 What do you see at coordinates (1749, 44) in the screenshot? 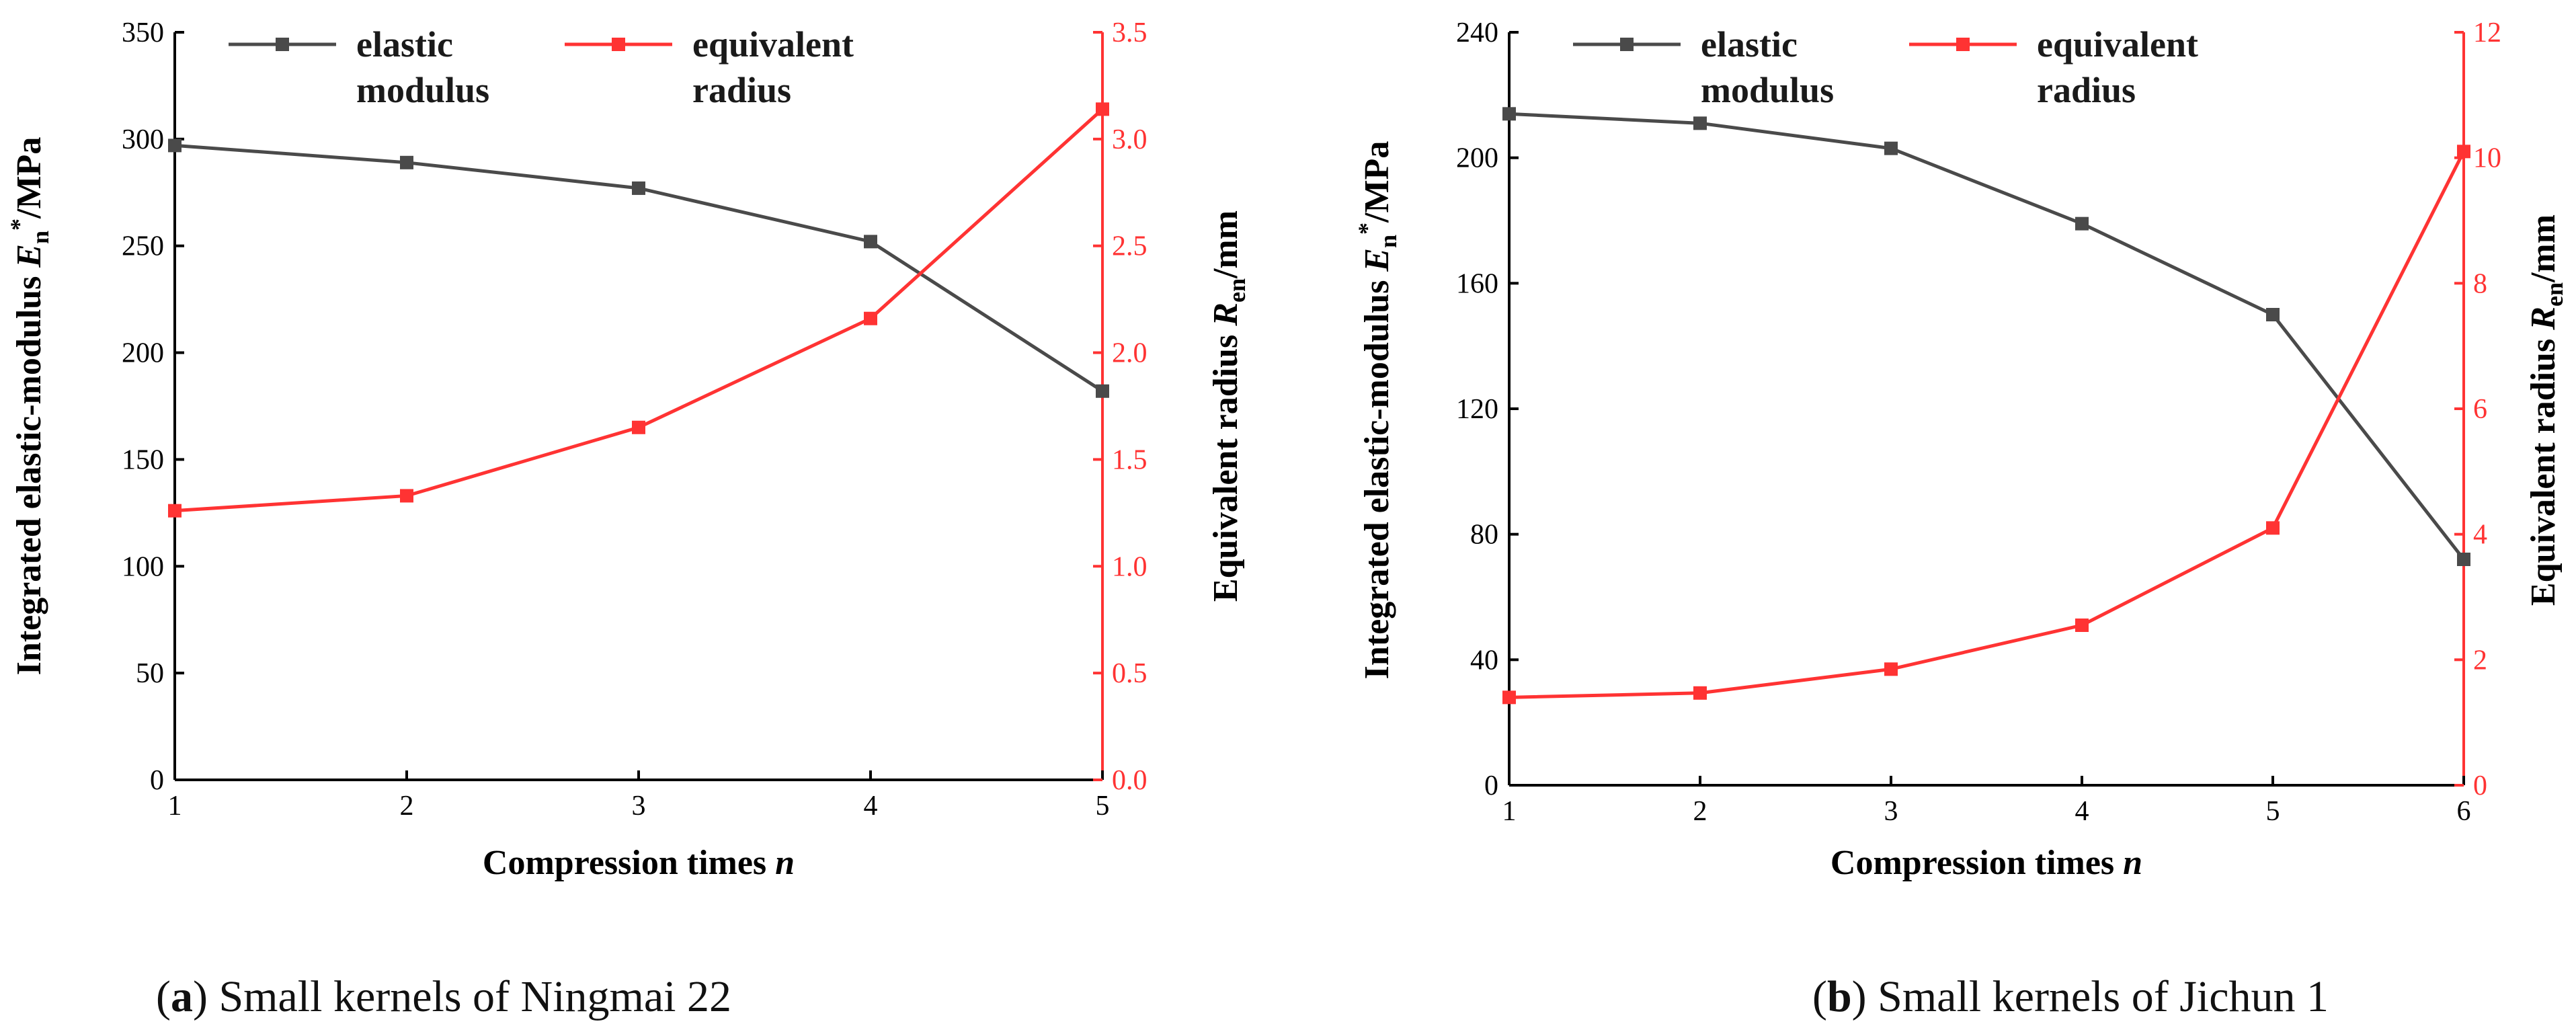
I see `chart-b-legend-label-0-line1: elastic` at bounding box center [1749, 44].